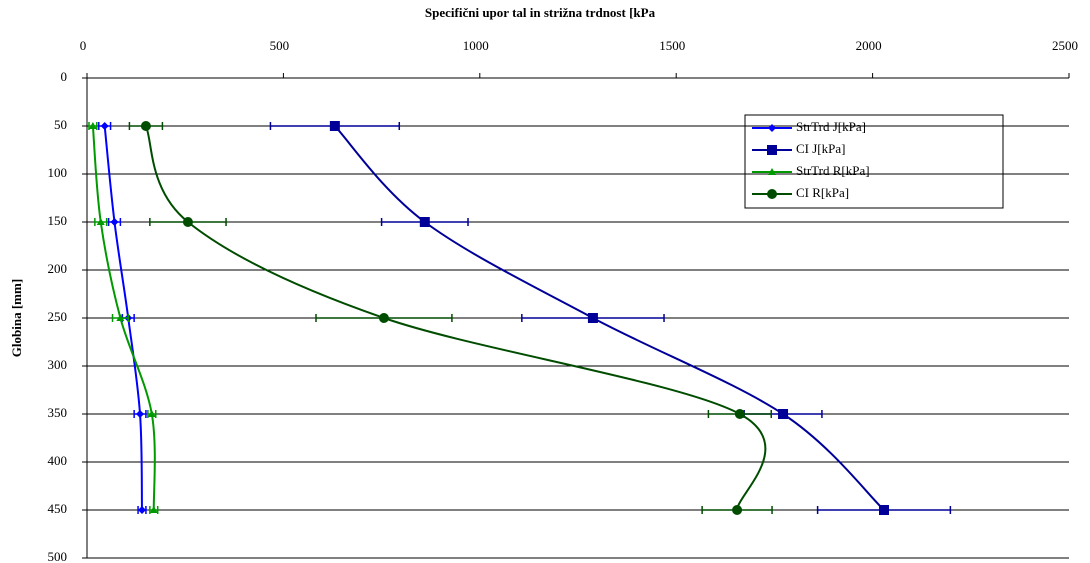  What do you see at coordinates (58, 220) in the screenshot?
I see `y-tick-label: 150` at bounding box center [58, 220].